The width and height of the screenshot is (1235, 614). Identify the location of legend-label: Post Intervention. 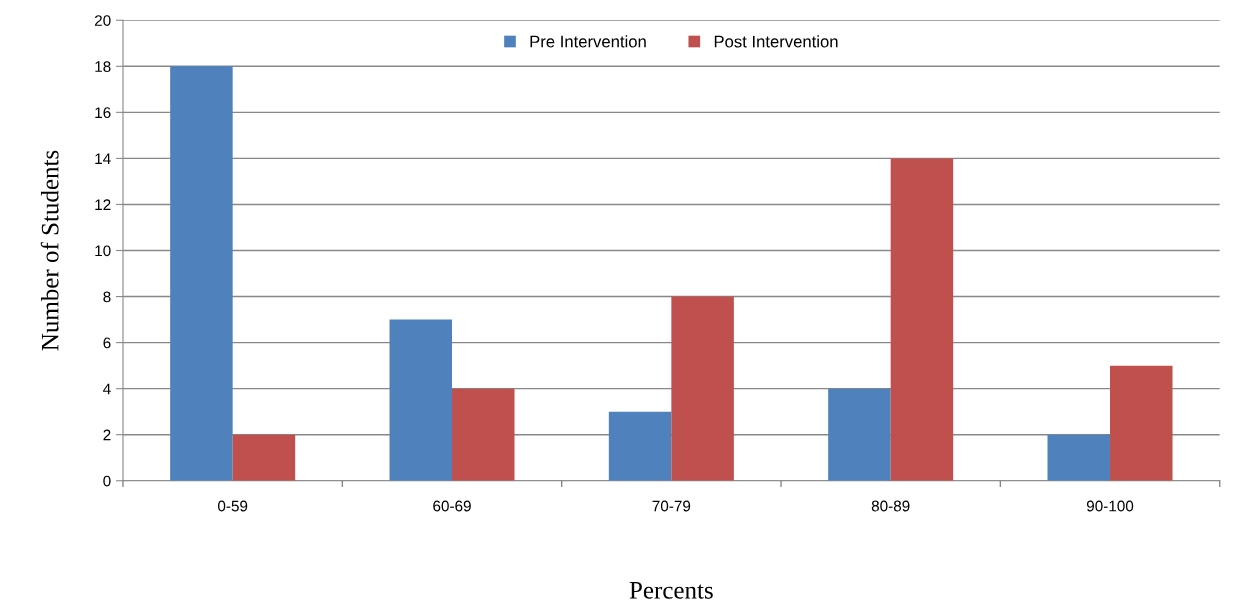
(776, 41).